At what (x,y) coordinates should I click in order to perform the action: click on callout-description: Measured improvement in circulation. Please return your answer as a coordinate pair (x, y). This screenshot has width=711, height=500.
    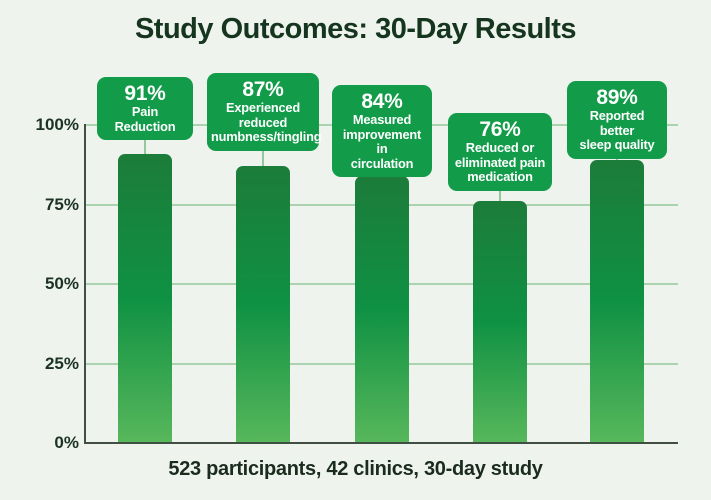
    Looking at the image, I should click on (382, 141).